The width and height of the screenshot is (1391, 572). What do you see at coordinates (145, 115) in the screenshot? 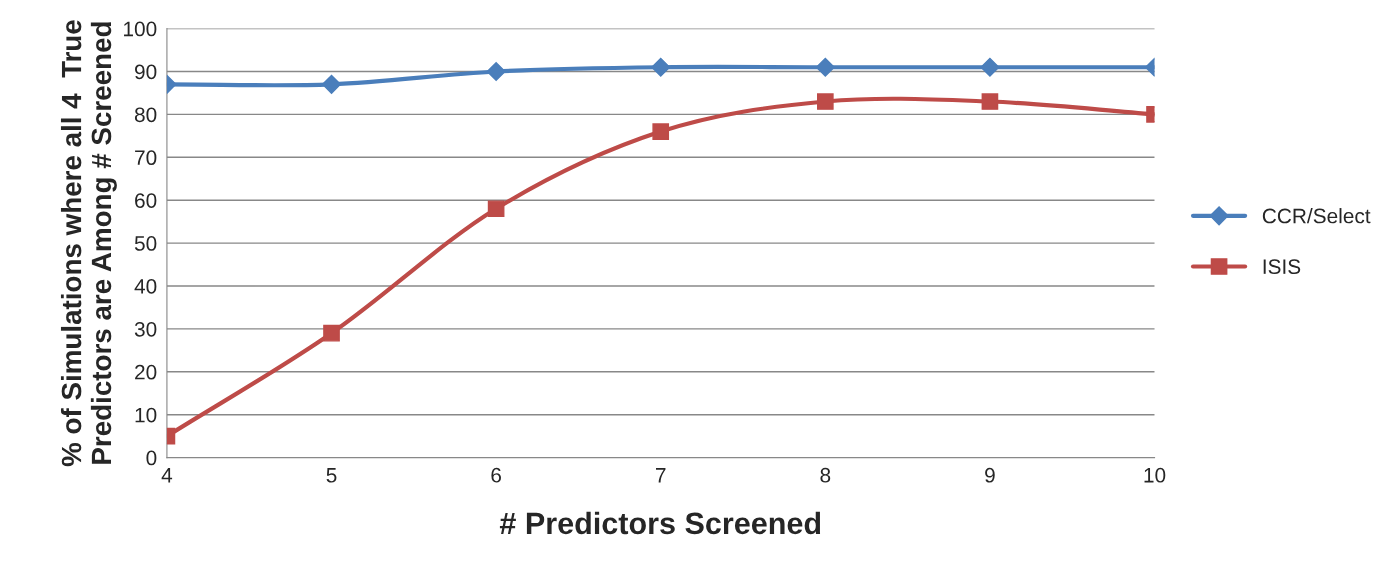
I see `y-tick-label: 80` at bounding box center [145, 115].